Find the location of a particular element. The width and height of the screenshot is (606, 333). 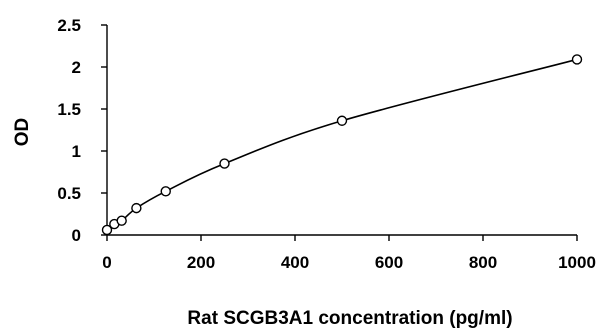

x-tick-label: 200 is located at coordinates (201, 262).